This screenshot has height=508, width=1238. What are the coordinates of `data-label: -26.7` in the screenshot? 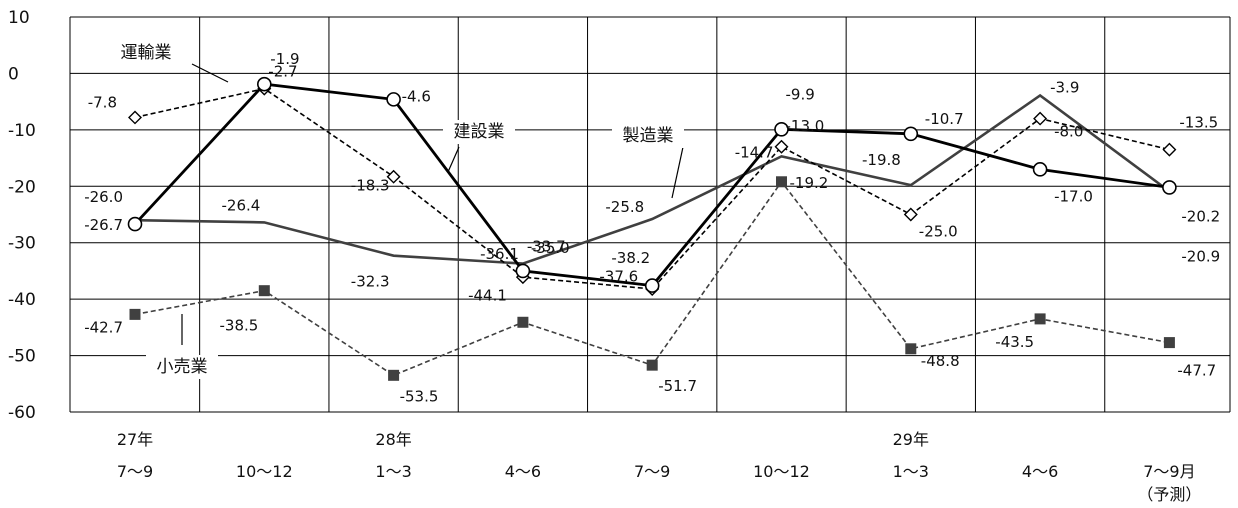 It's located at (103, 225).